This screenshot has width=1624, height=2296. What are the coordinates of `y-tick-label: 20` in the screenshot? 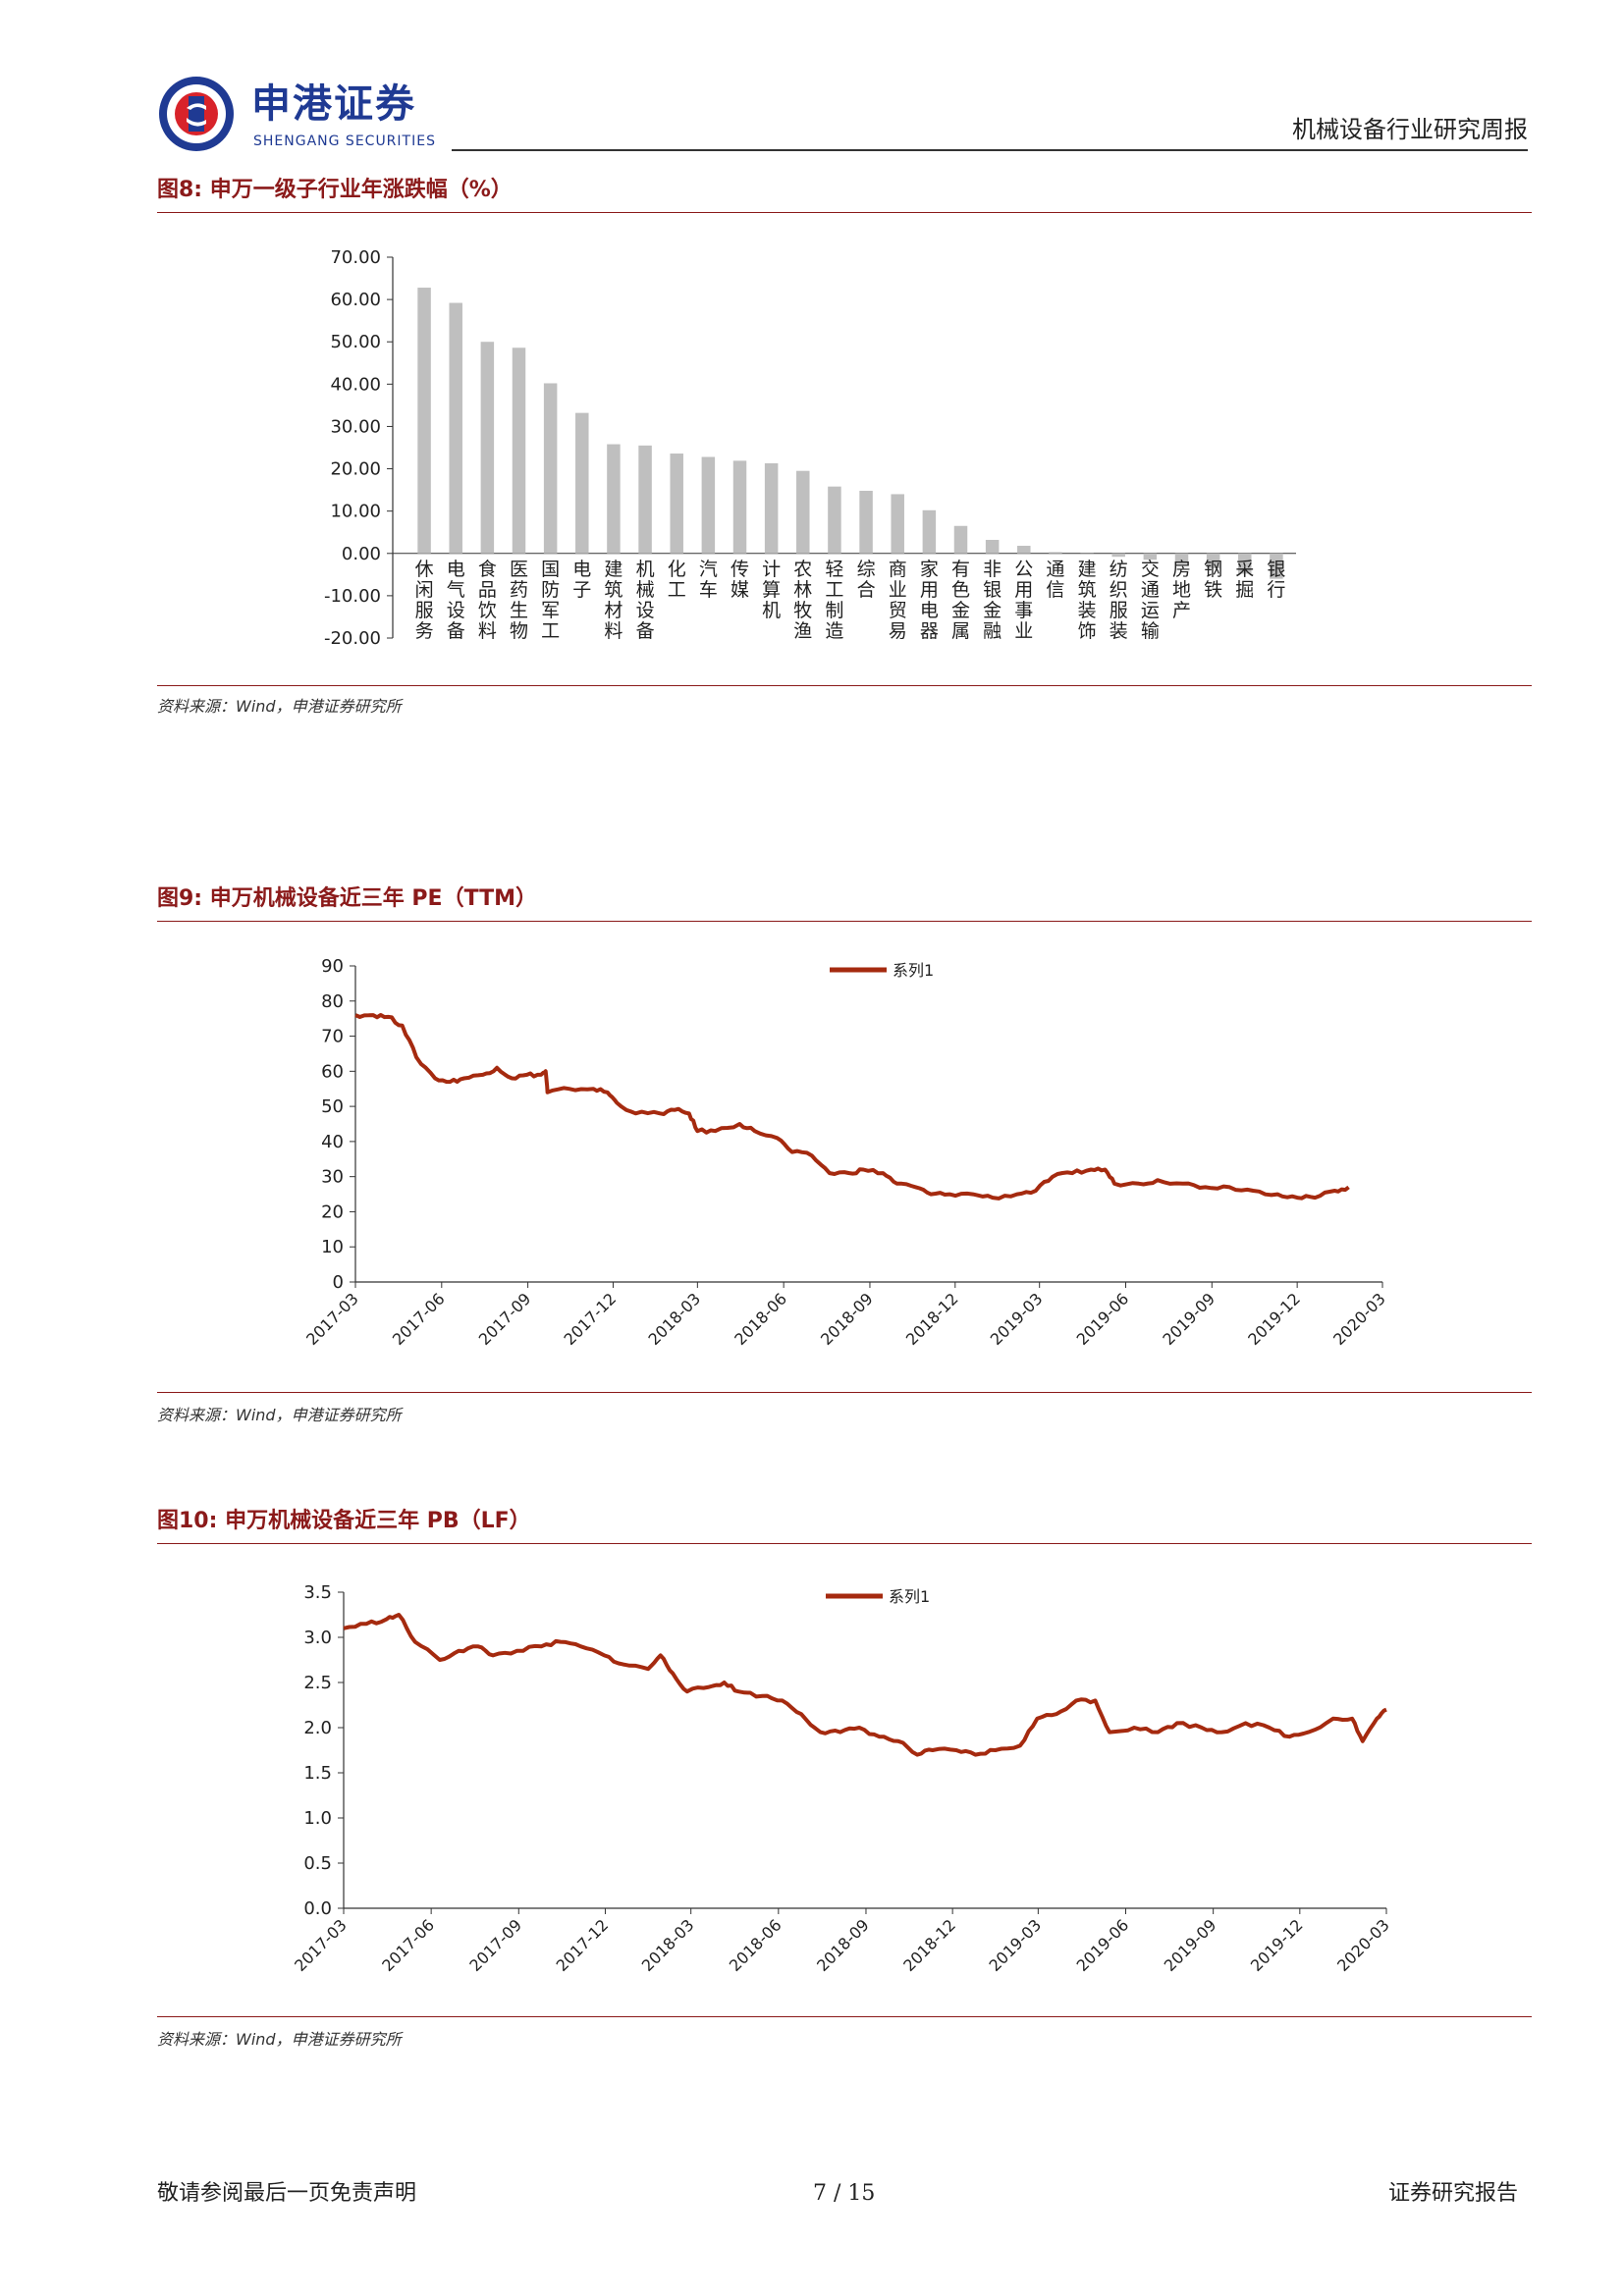 It's located at (332, 1211).